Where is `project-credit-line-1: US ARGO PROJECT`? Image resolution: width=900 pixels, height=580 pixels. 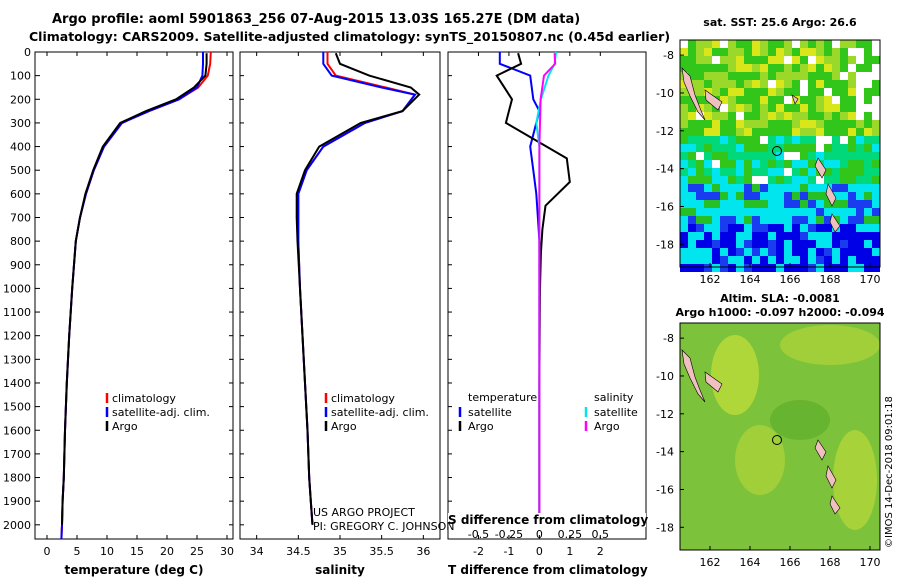 project-credit-line-1: US ARGO PROJECT is located at coordinates (364, 512).